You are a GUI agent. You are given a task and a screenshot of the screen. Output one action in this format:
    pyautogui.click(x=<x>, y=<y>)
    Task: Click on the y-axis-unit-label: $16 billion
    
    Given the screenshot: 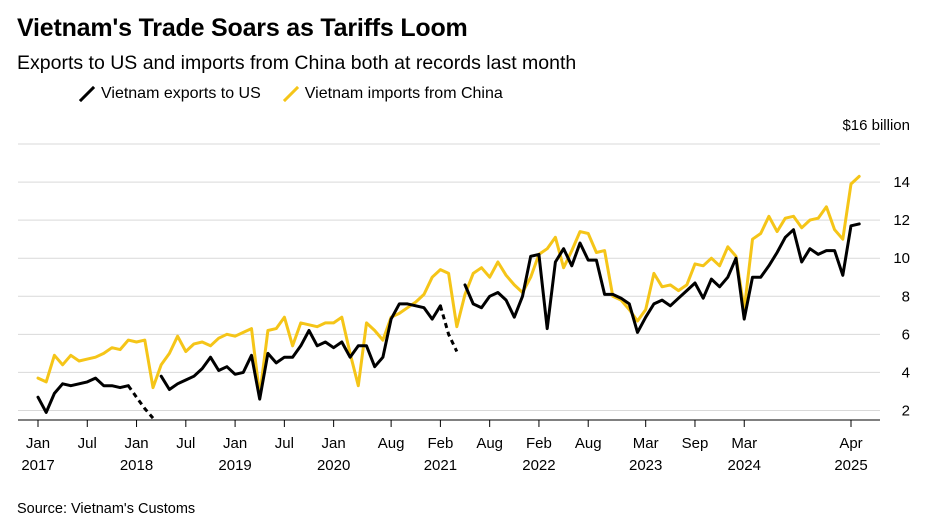 What is the action you would take?
    pyautogui.click(x=876, y=125)
    